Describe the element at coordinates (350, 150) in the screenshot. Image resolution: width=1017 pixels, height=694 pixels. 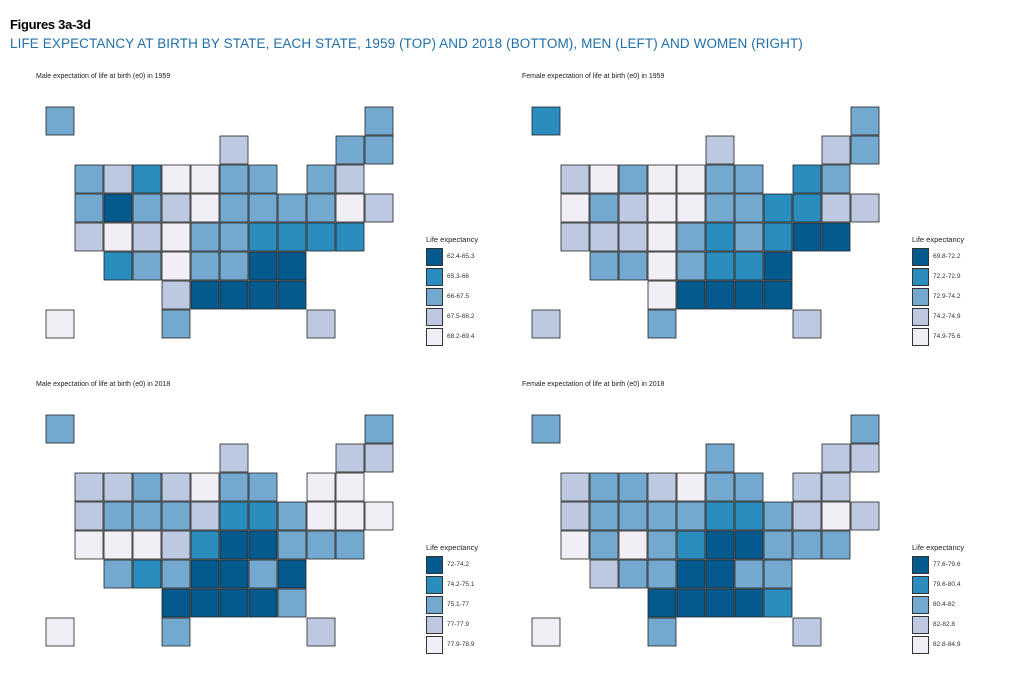
I see `state-vt` at that location.